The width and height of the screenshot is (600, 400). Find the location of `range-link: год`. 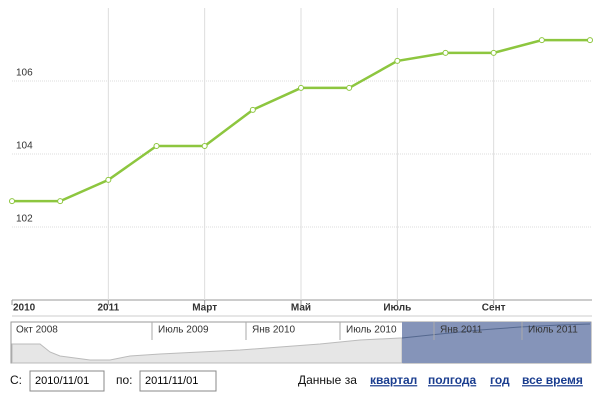

range-link: год is located at coordinates (500, 380).